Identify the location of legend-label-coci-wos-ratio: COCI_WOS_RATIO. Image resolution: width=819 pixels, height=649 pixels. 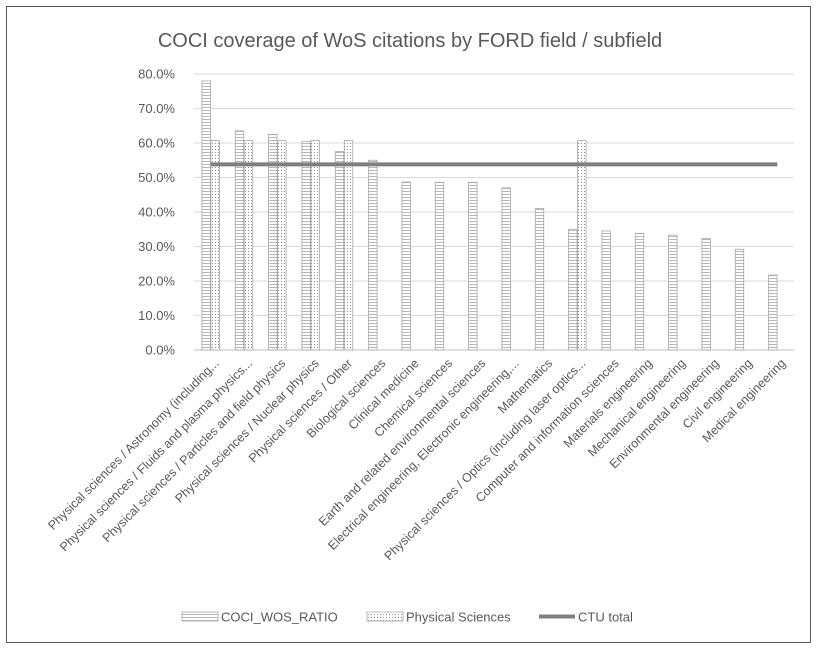
(279, 617).